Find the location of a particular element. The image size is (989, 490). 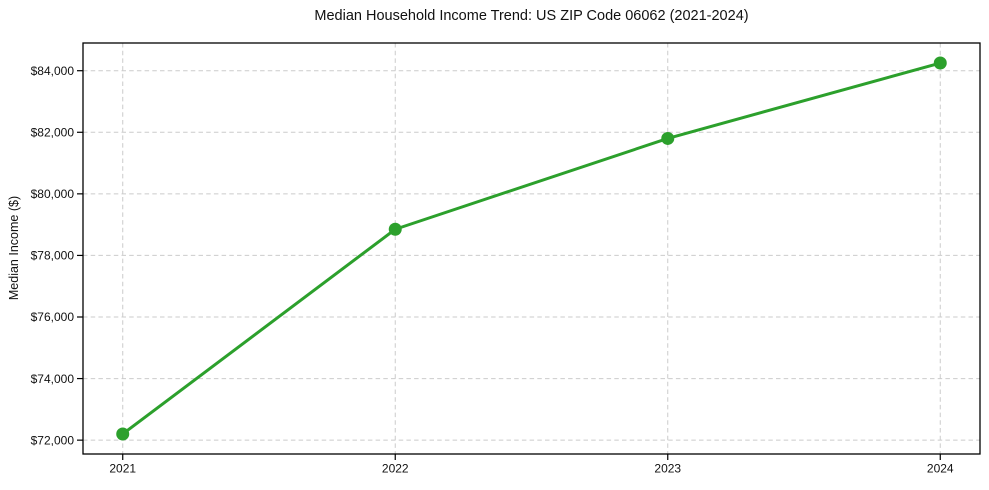

data-point-2023 is located at coordinates (668, 138).